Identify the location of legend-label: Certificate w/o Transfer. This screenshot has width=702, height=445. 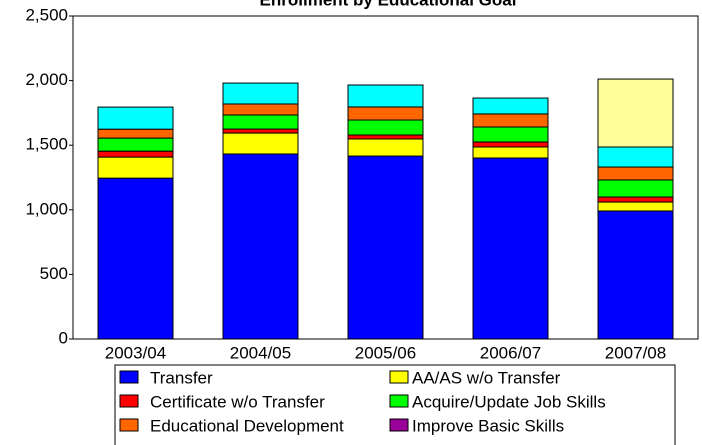
(237, 401).